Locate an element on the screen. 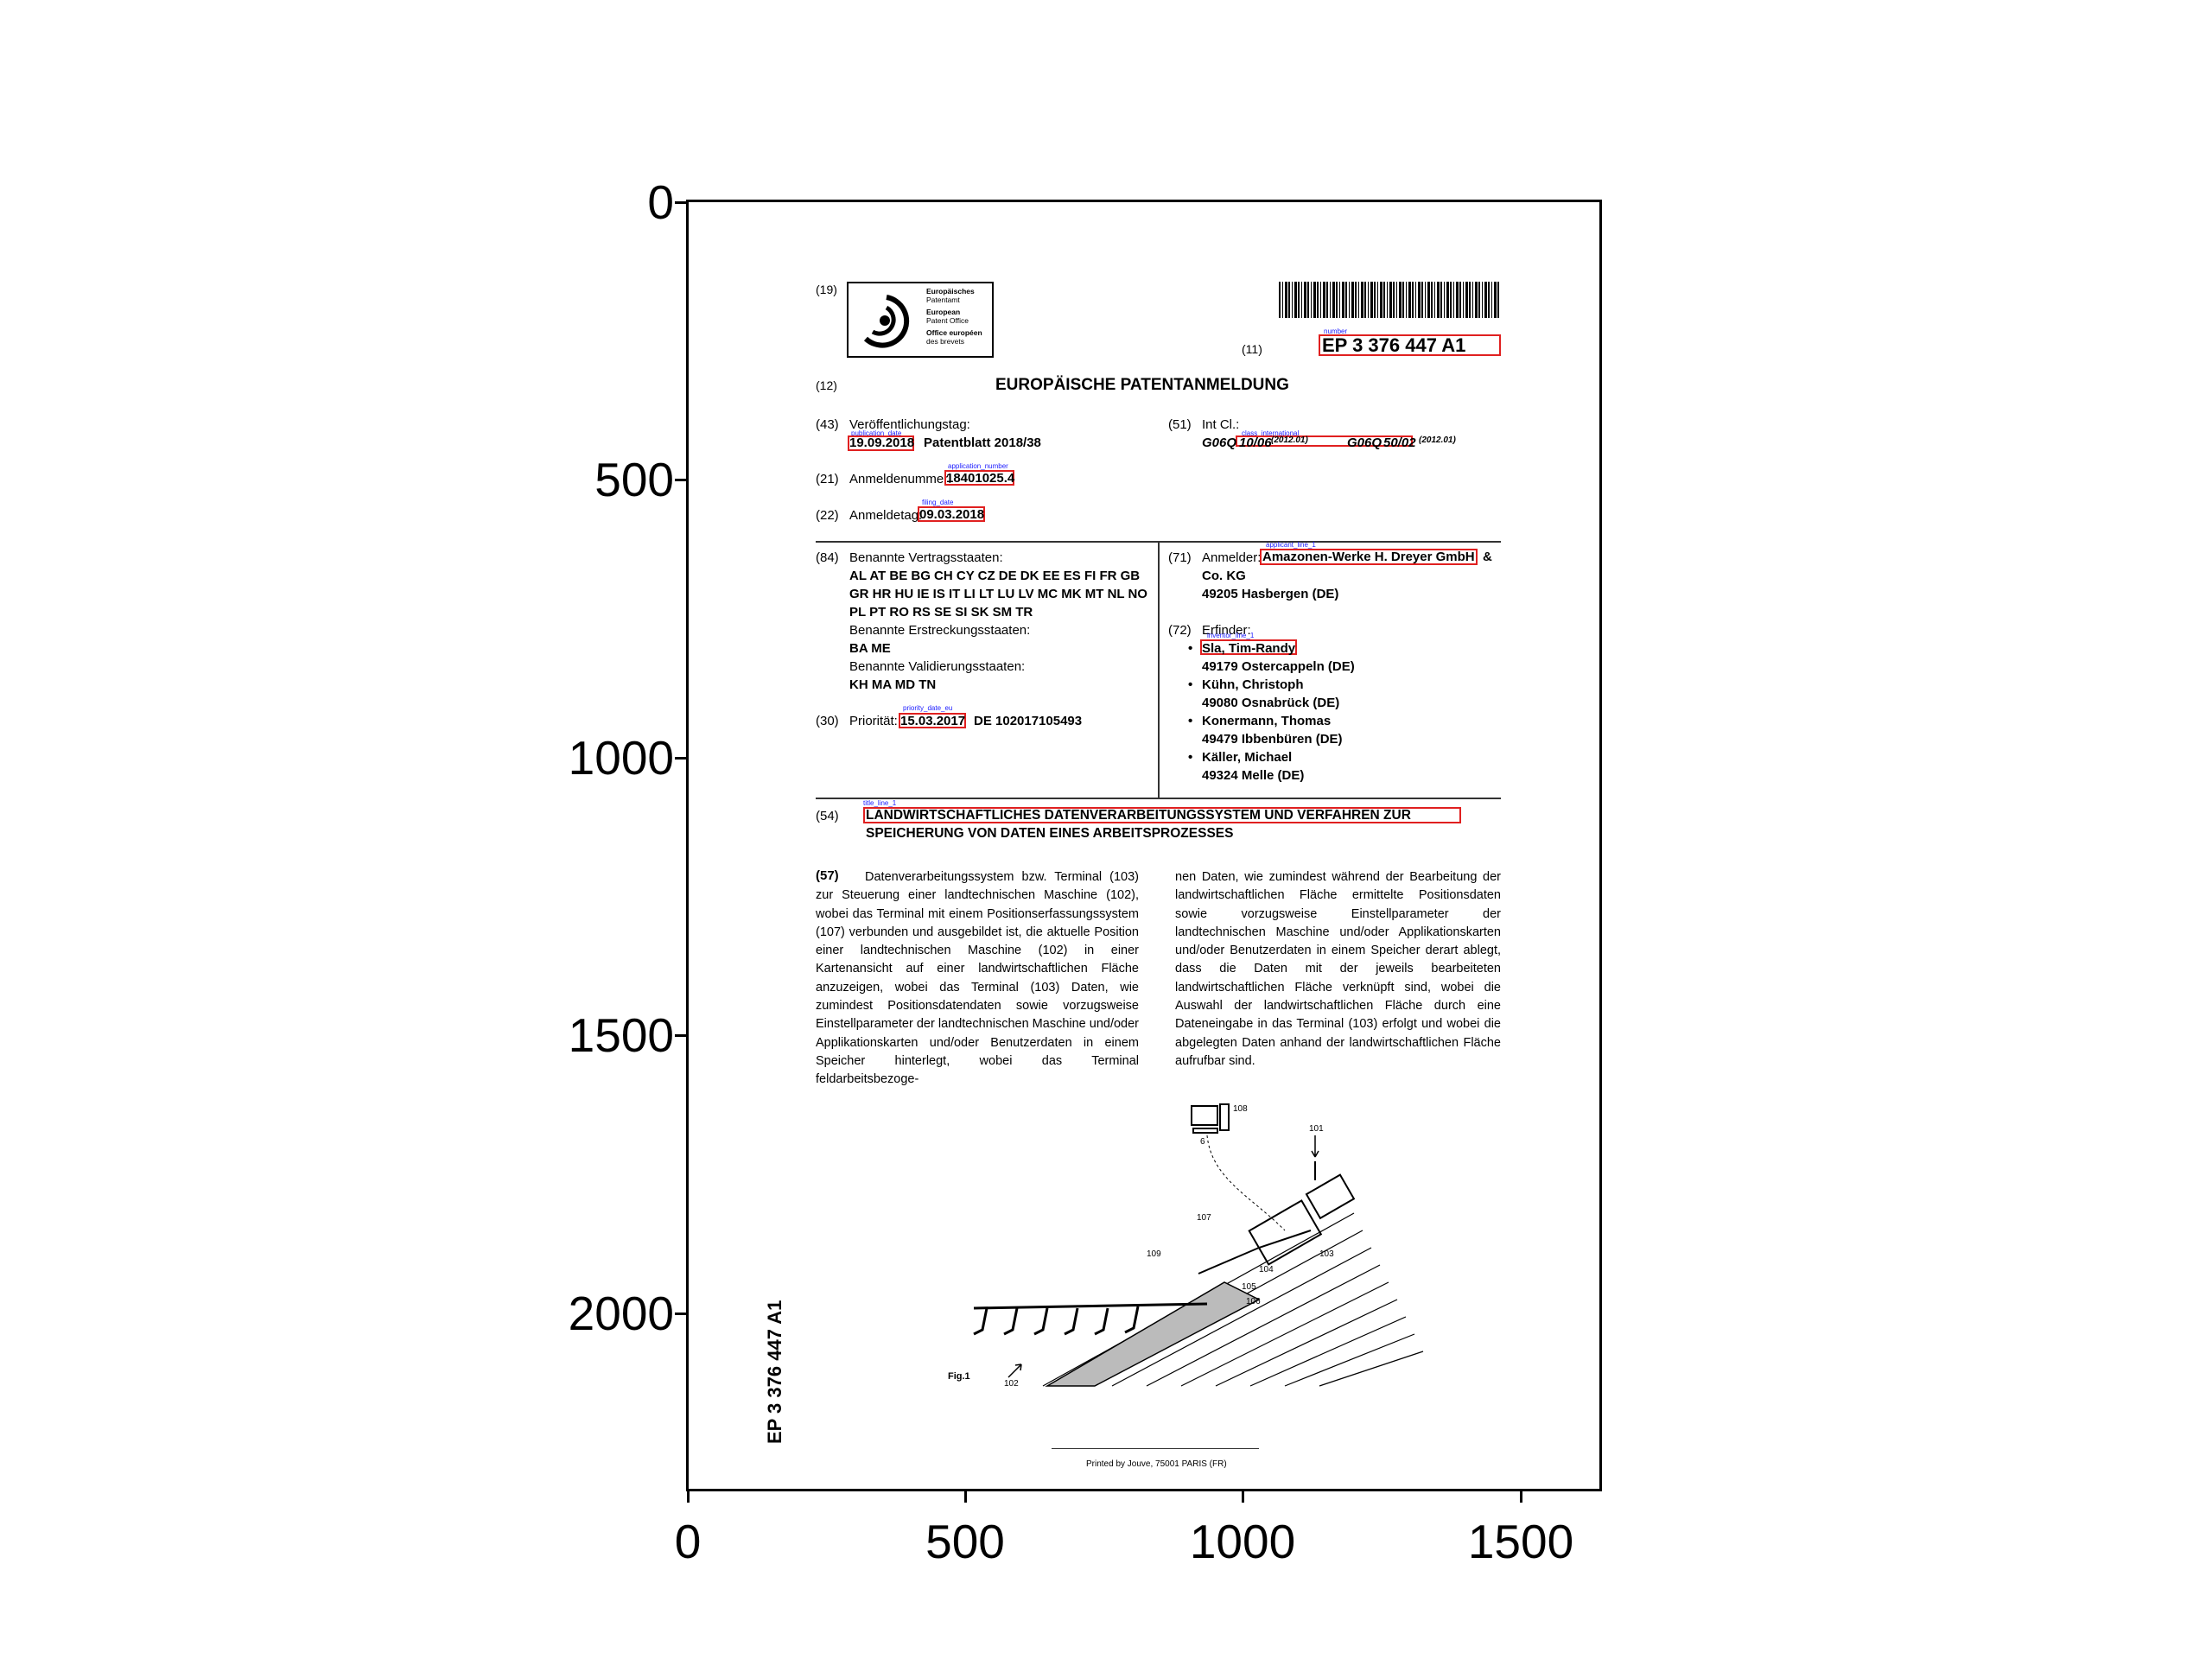  side-publication-number: EP 3 376 447 A1 is located at coordinates (775, 1372).